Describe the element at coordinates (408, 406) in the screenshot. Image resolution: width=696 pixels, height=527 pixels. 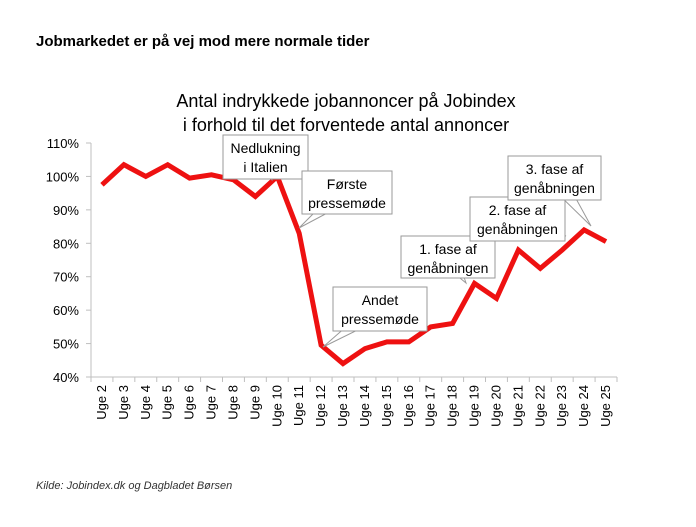
I see `x-tick-label: Uge 16` at that location.